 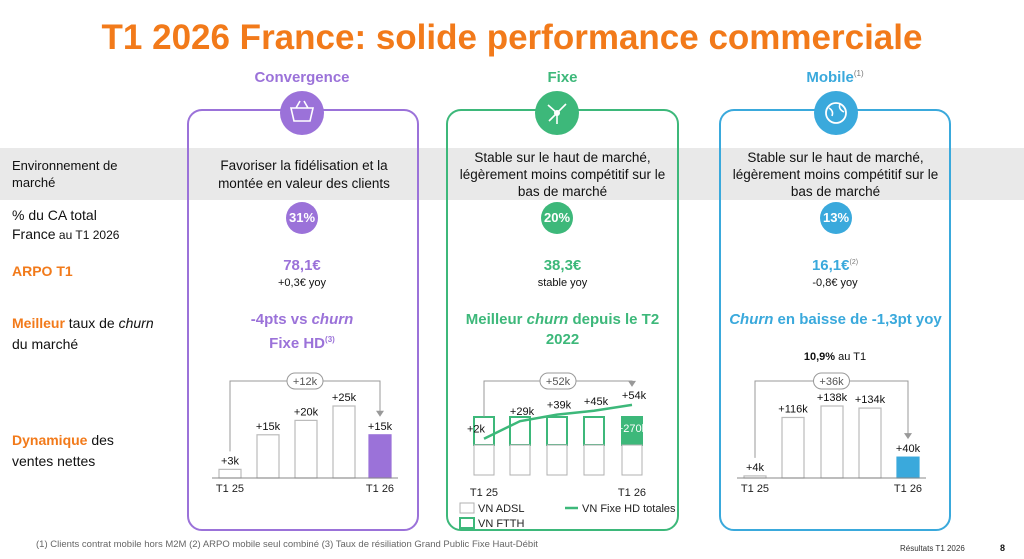 What do you see at coordinates (50, 440) in the screenshot?
I see `row-label-part: Dynamique` at bounding box center [50, 440].